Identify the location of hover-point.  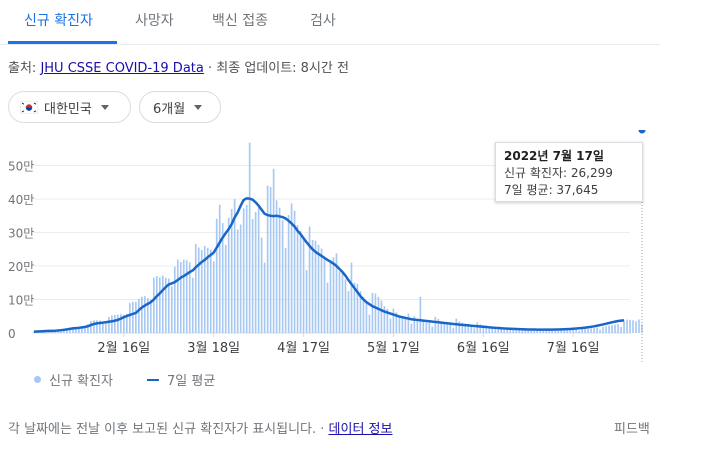
(642, 132).